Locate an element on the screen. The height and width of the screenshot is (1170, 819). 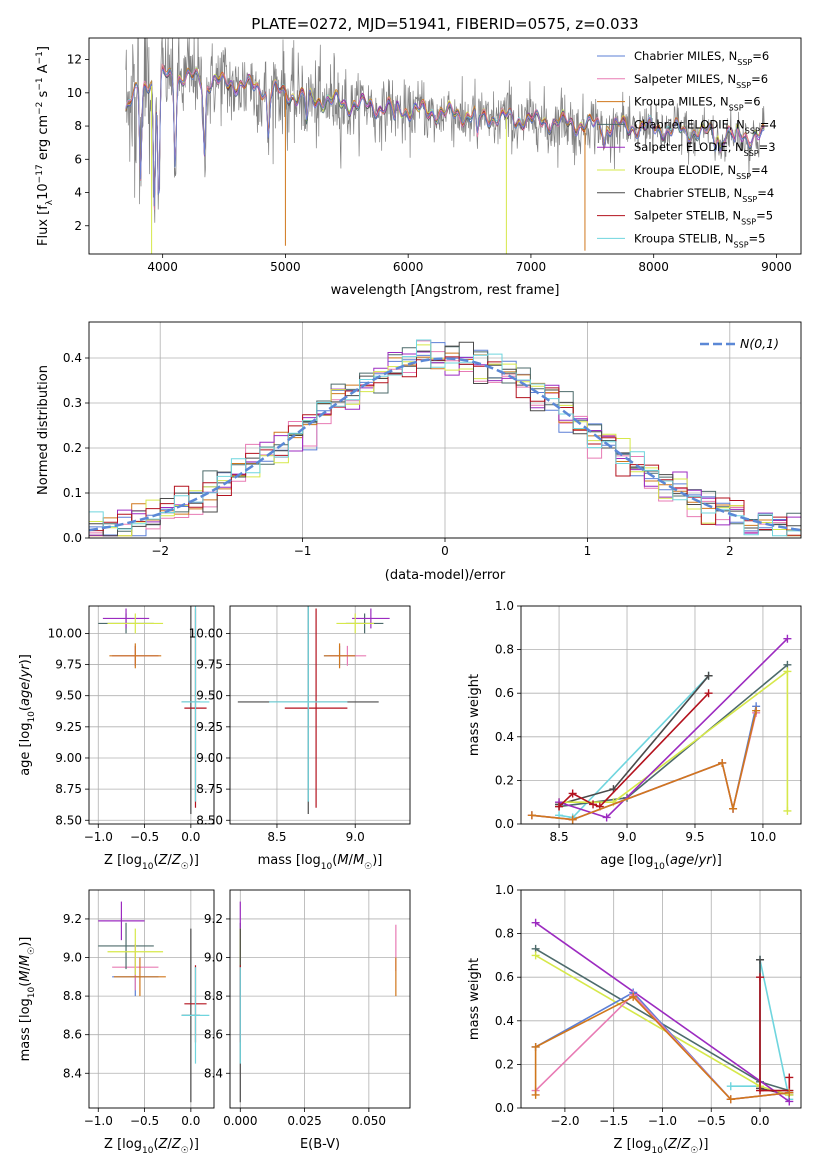
x-tick-label: −1.5 is located at coordinates (613, 1121).